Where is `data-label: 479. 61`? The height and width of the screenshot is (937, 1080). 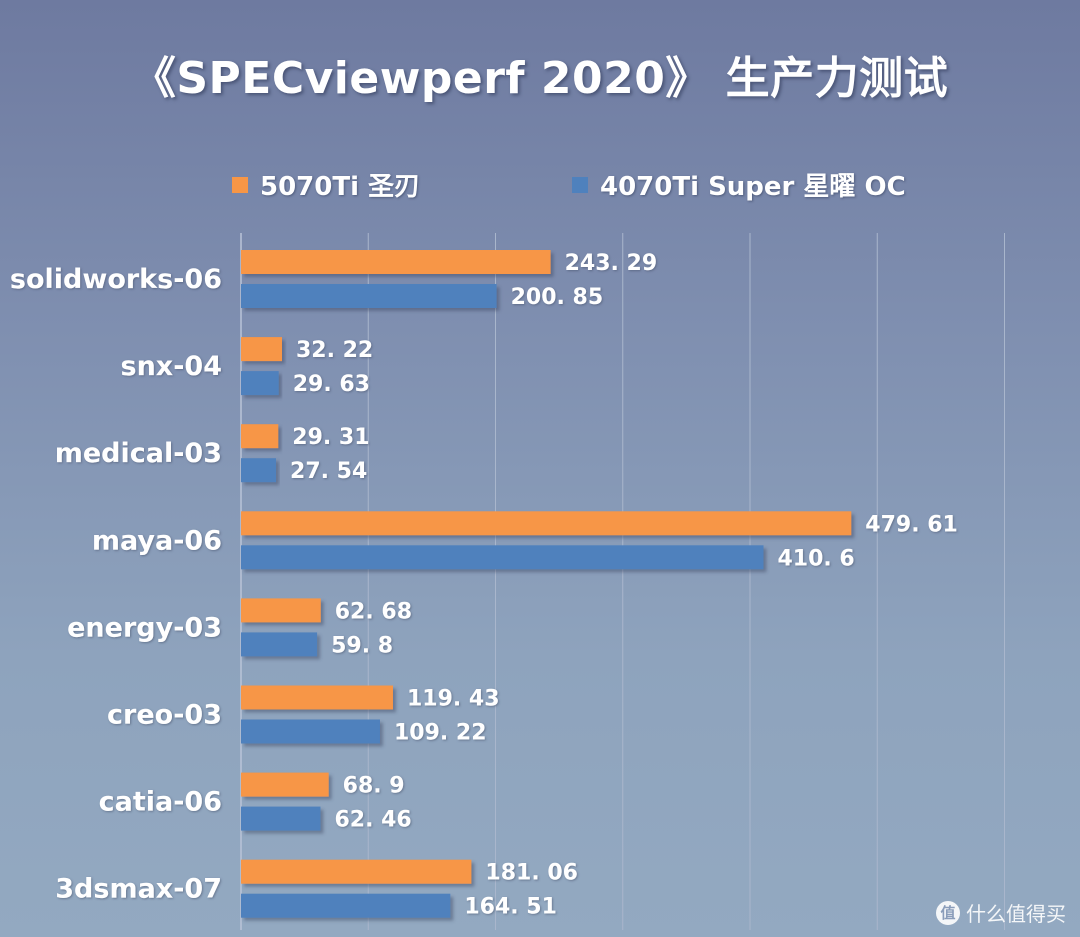 data-label: 479. 61 is located at coordinates (911, 524).